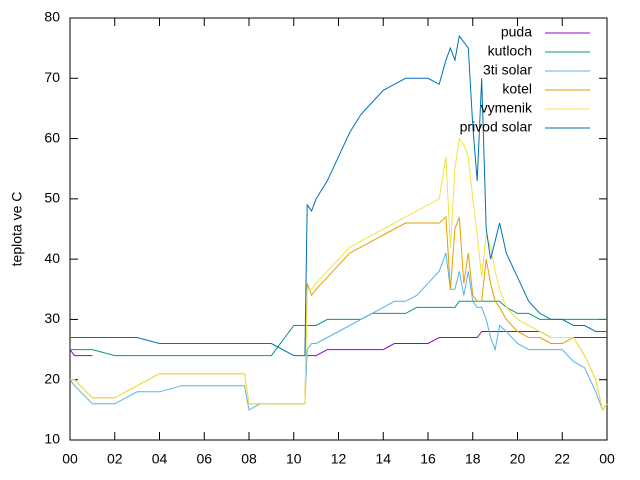 Image resolution: width=640 pixels, height=480 pixels. What do you see at coordinates (52, 318) in the screenshot?
I see `y-tick-label: 30` at bounding box center [52, 318].